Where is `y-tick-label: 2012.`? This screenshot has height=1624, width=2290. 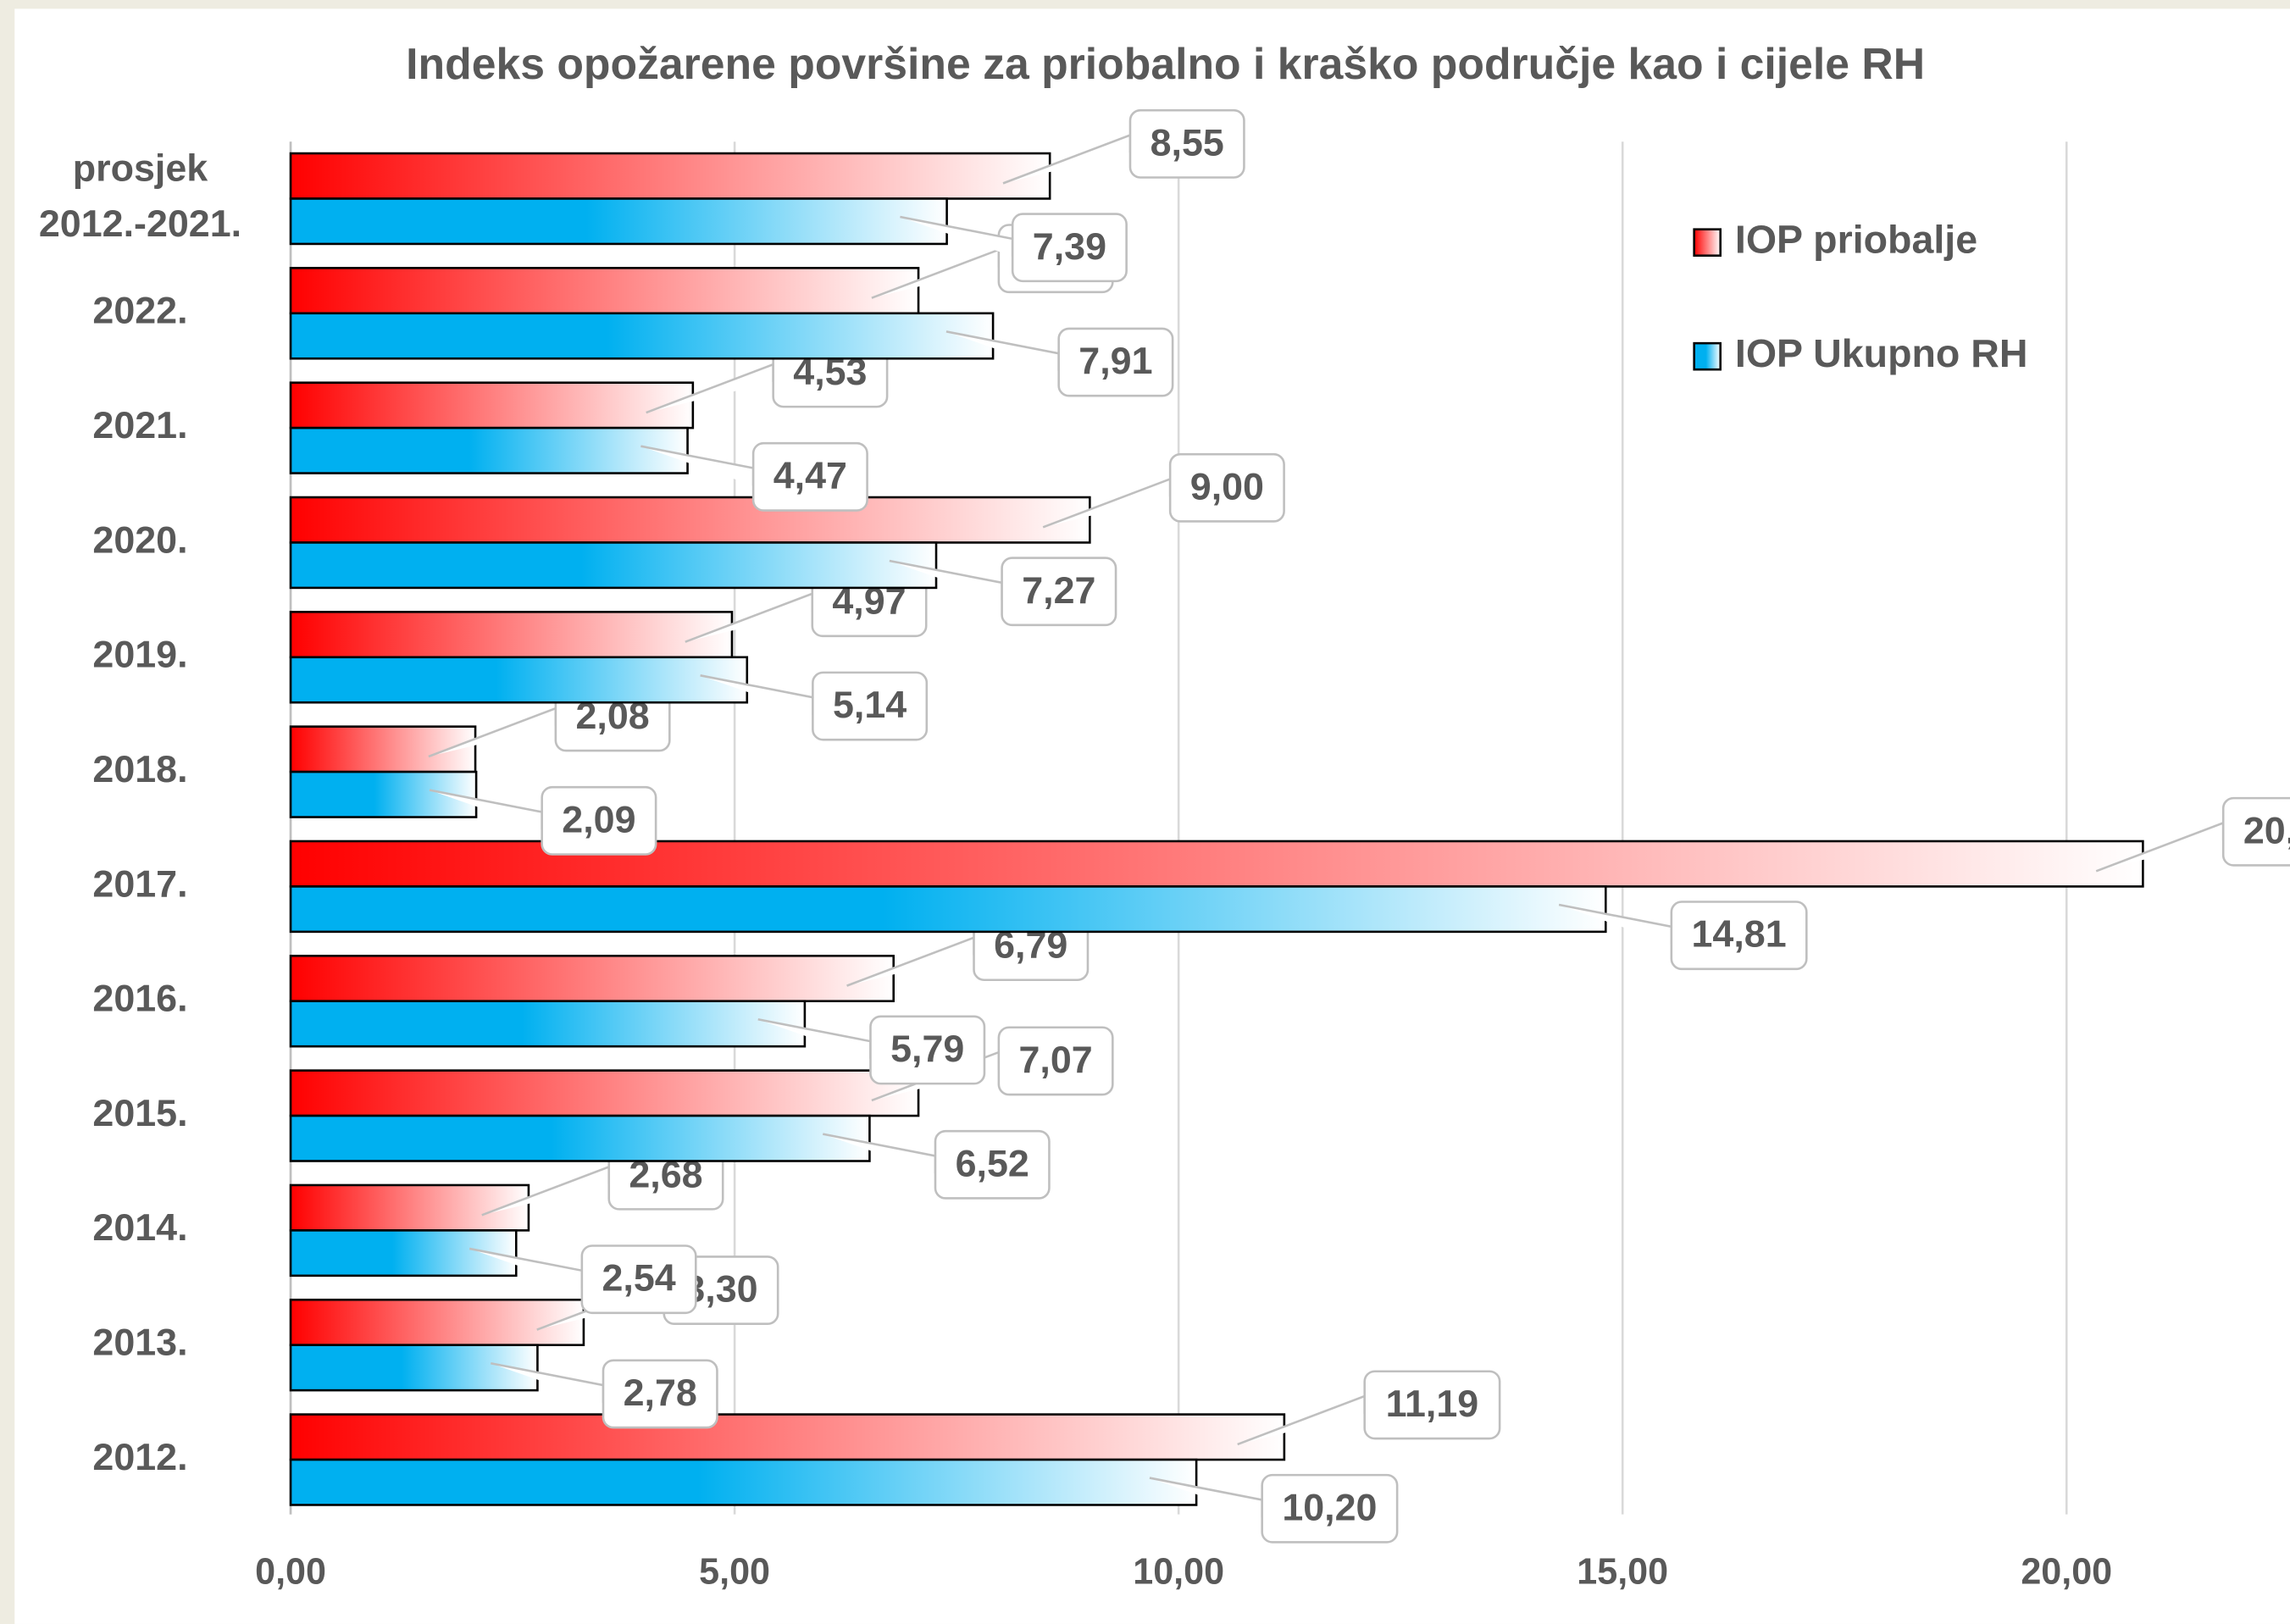
y-tick-label: 2012. is located at coordinates (139, 1457).